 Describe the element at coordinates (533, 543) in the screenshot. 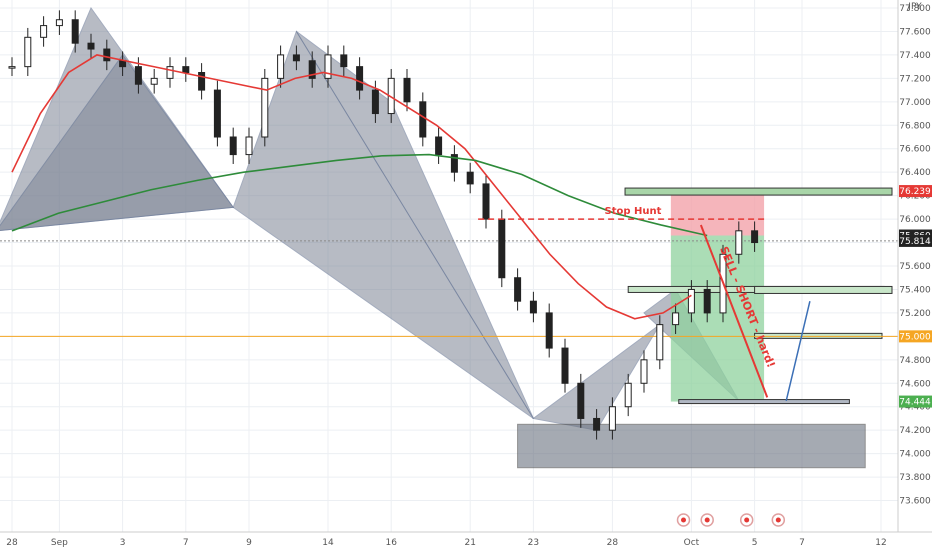

I see `time-tick-label: 23` at that location.